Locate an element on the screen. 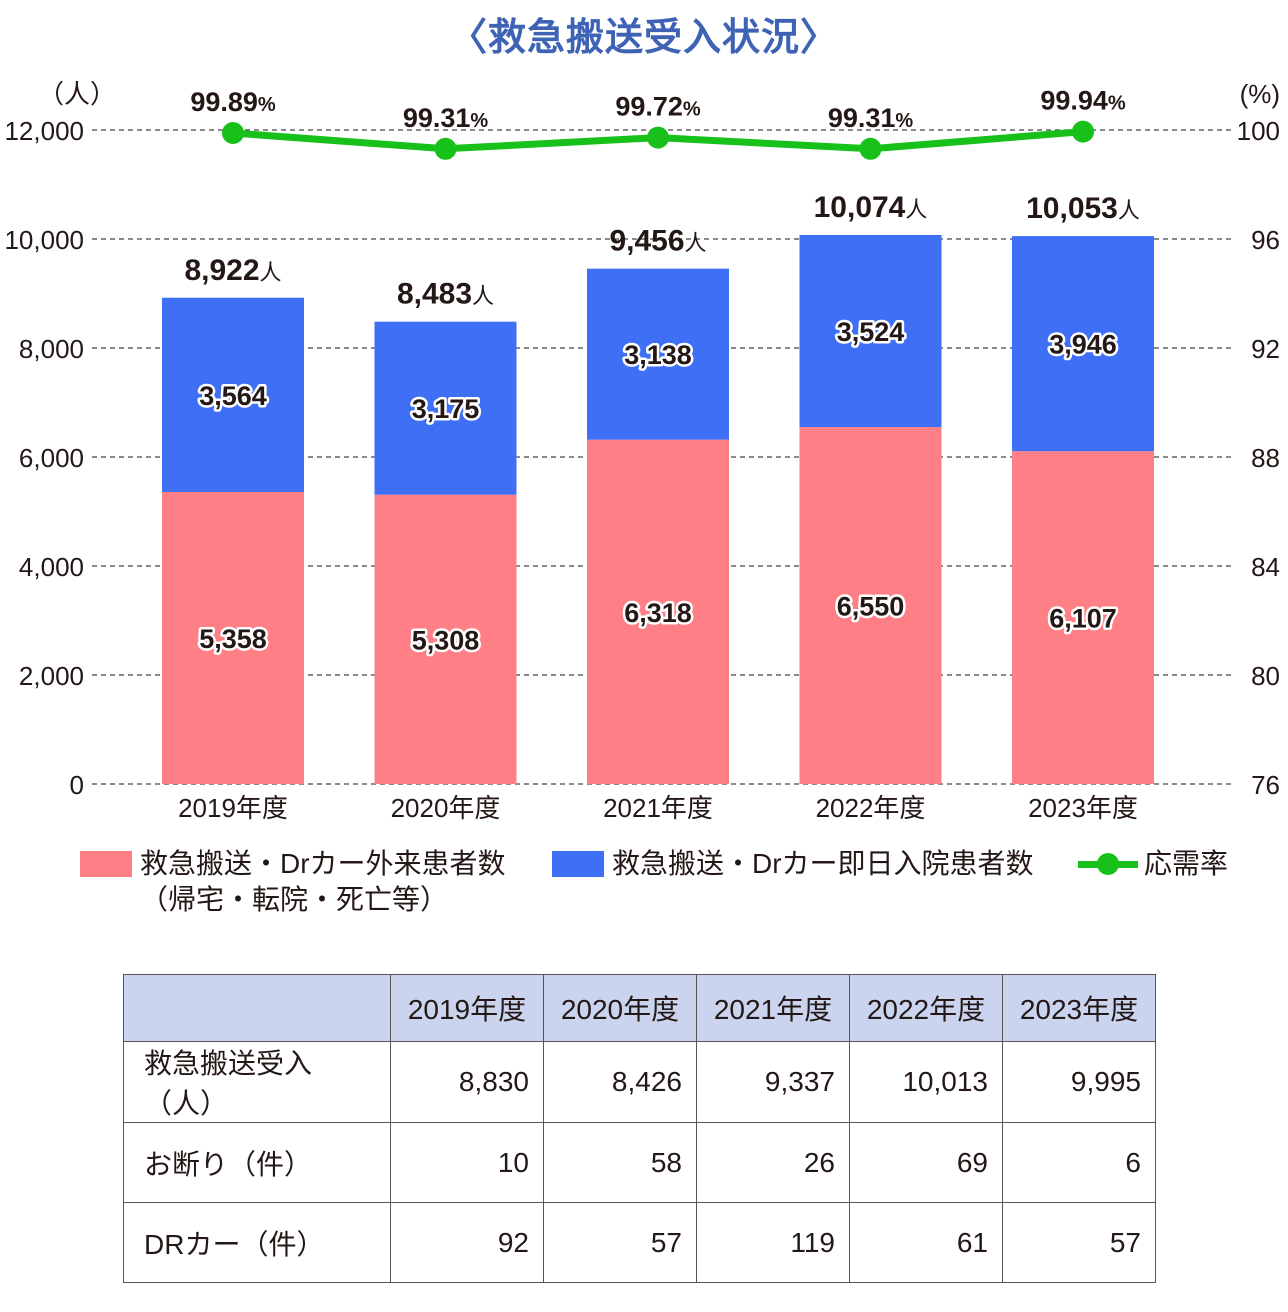  table-header-cell: 2019年度 is located at coordinates (467, 1008).